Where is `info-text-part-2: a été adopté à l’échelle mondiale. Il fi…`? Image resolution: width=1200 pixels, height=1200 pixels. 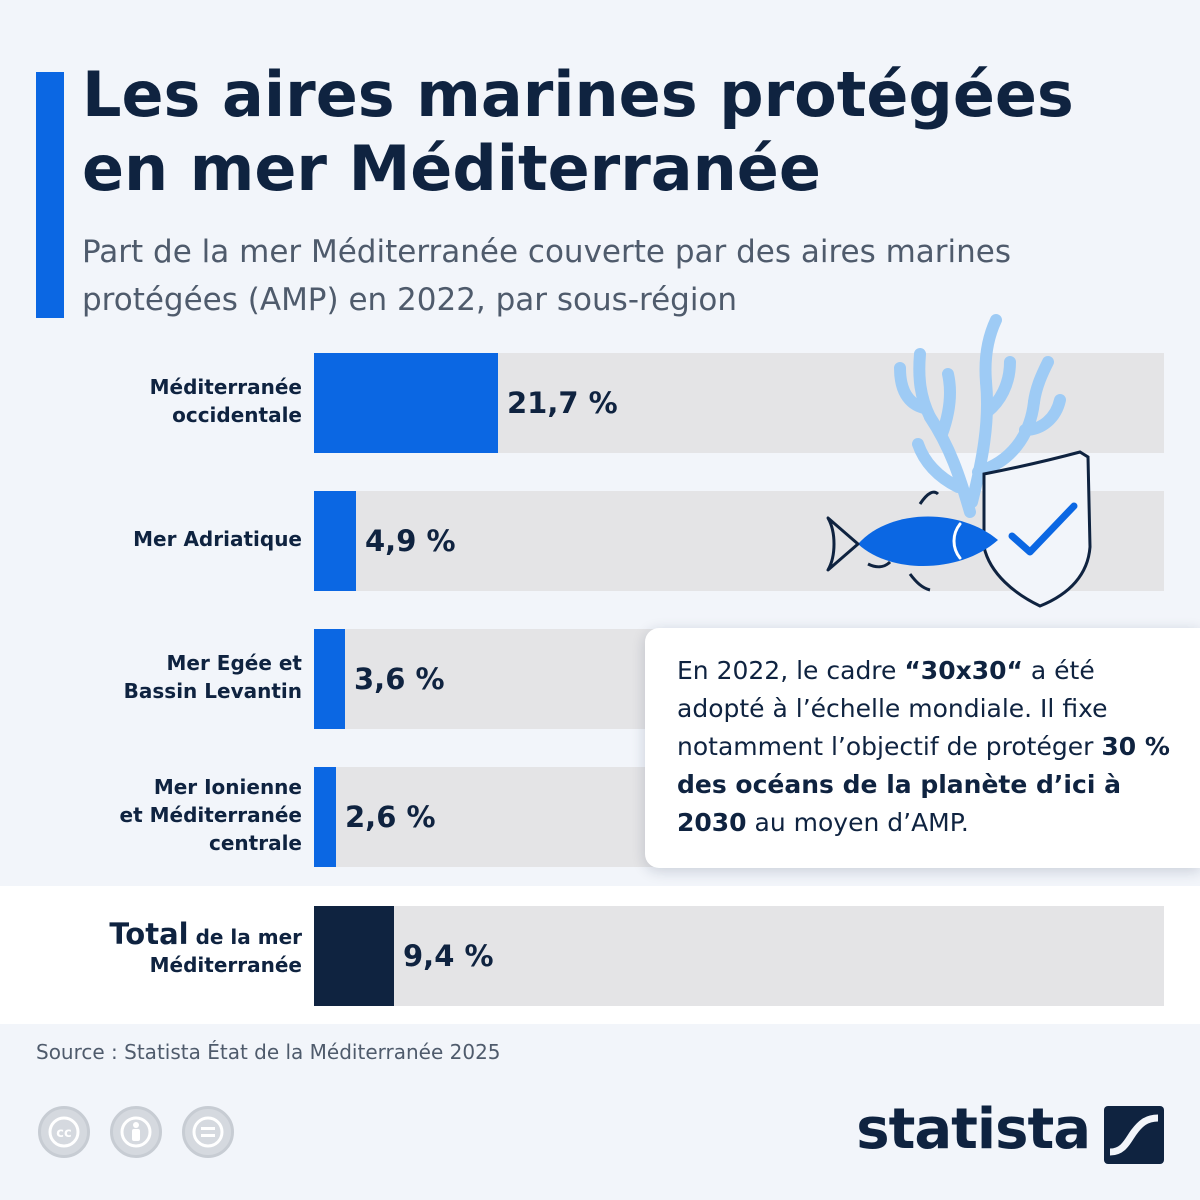 info-text-part-2: a été adopté à l’échelle mondiale. Il fi… is located at coordinates (892, 708).